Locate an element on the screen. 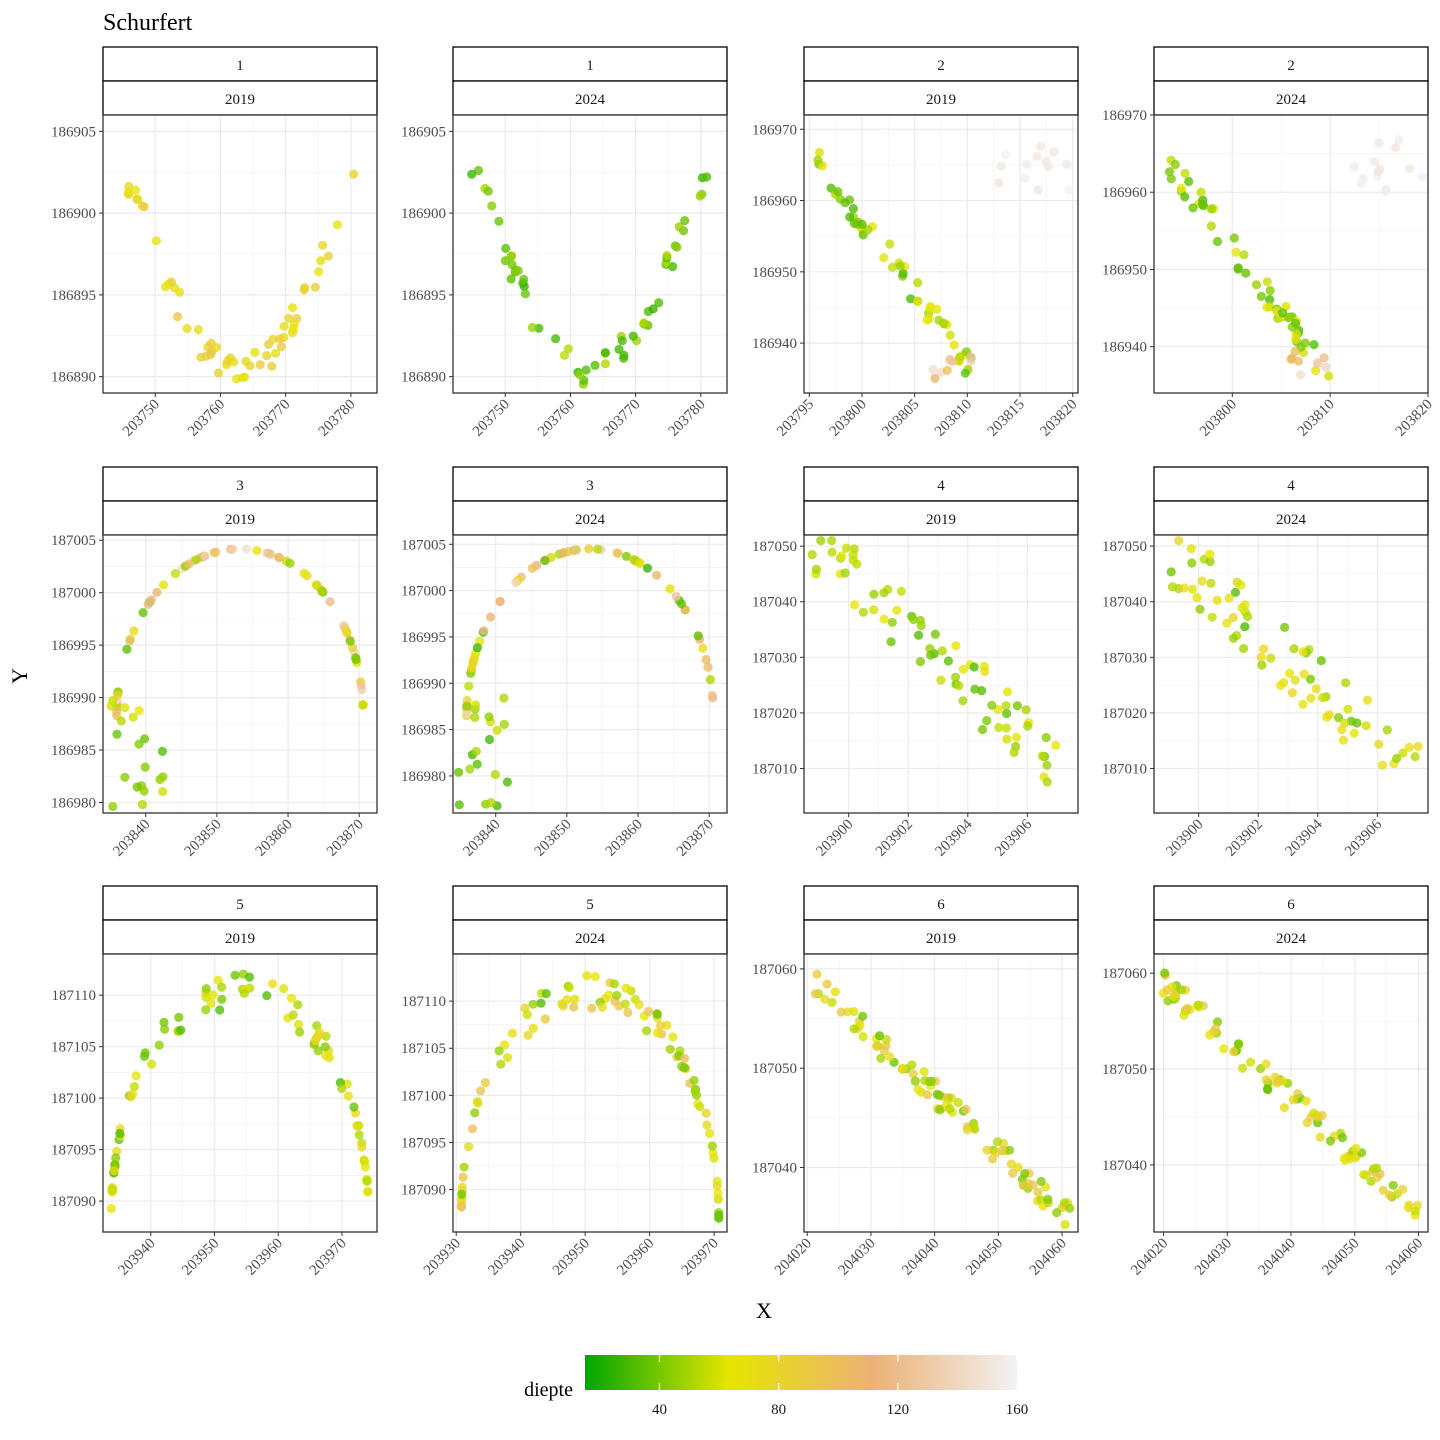  x-tick-label: 203900 is located at coordinates (1184, 838).